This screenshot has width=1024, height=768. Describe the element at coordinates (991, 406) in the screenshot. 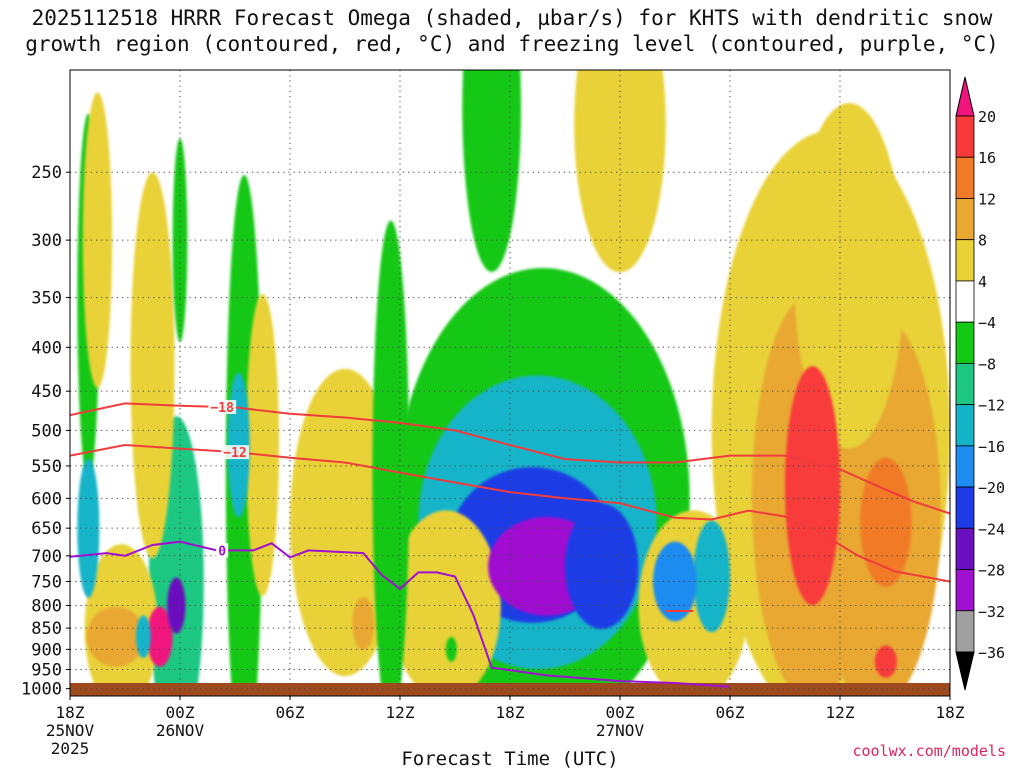

I see `colorbar-label: −12` at that location.